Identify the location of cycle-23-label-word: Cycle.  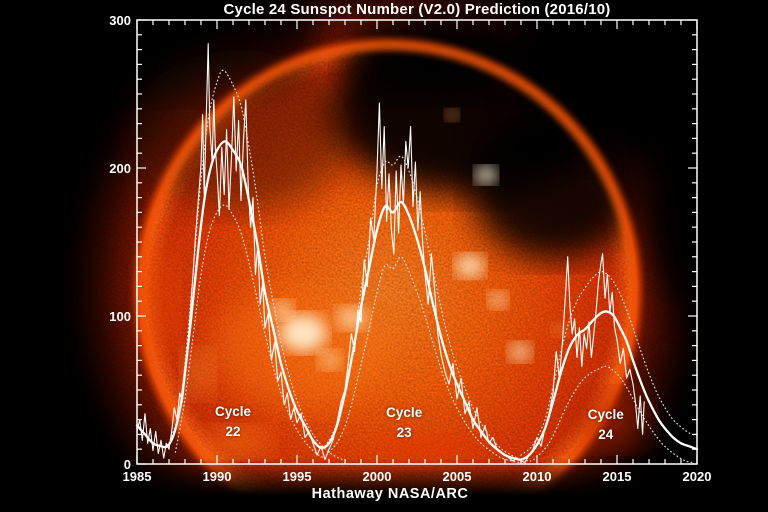
(404, 413).